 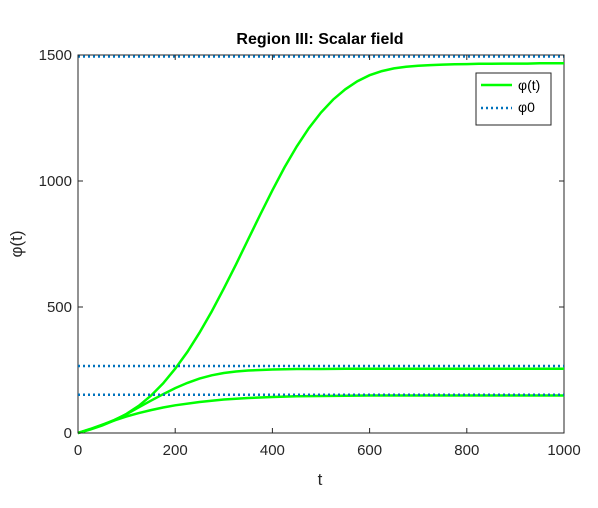 What do you see at coordinates (526, 107) in the screenshot?
I see `legend-label-phi0: φ0` at bounding box center [526, 107].